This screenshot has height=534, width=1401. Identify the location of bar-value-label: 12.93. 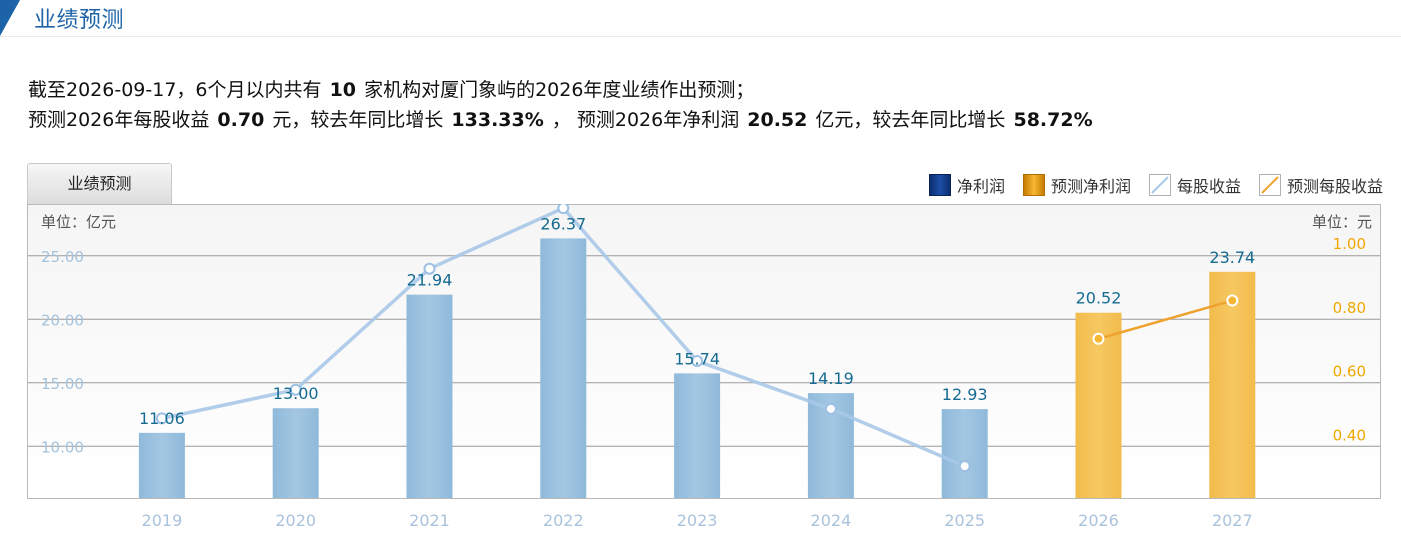
(965, 394).